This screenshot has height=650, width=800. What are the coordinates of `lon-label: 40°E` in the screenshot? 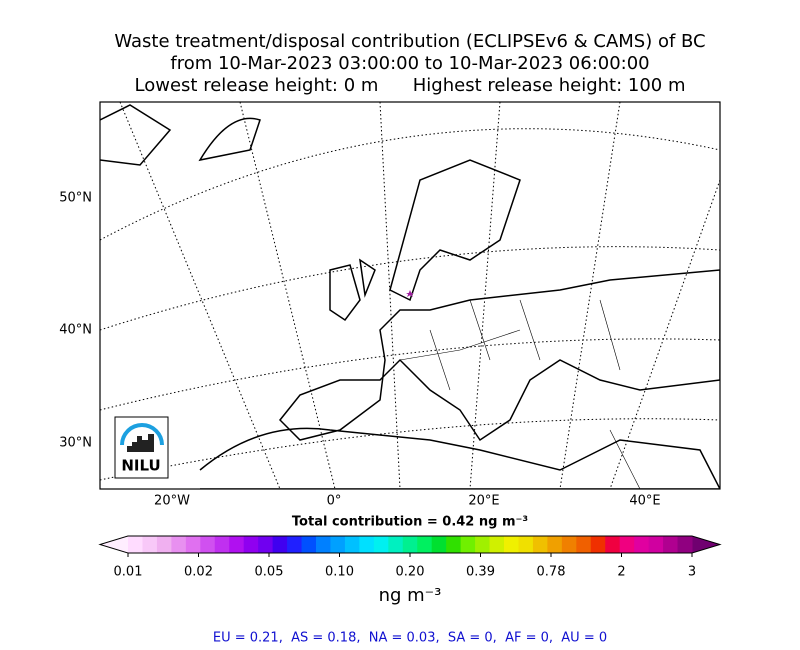 It's located at (644, 501).